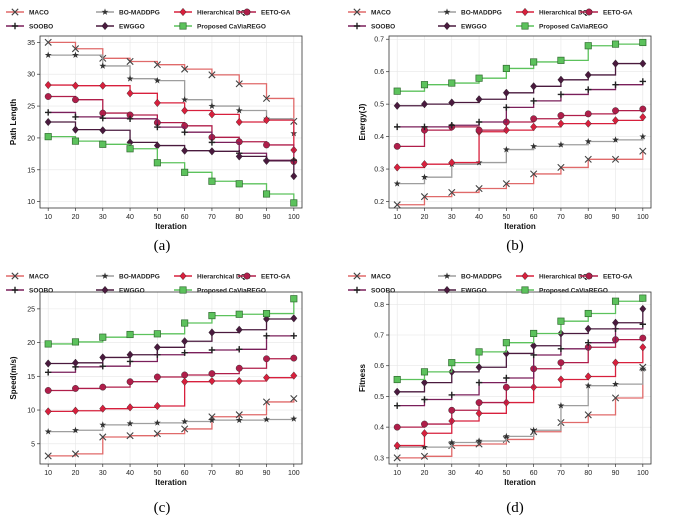  What do you see at coordinates (276, 276) in the screenshot?
I see `legend-label-4: EETO-GA` at bounding box center [276, 276].